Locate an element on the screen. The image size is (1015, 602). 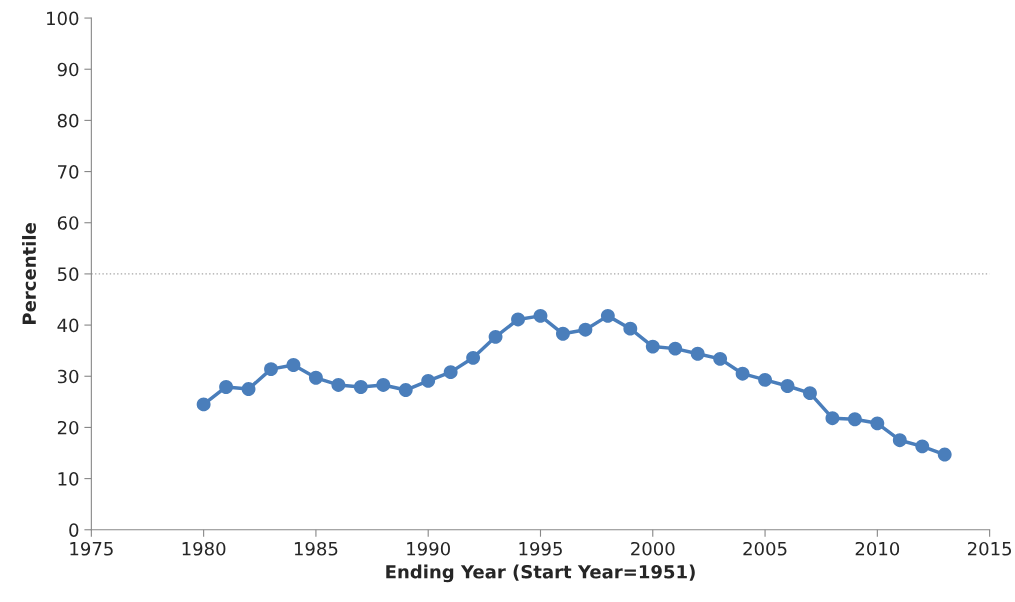
y-tick-label: 30 is located at coordinates (68, 376).